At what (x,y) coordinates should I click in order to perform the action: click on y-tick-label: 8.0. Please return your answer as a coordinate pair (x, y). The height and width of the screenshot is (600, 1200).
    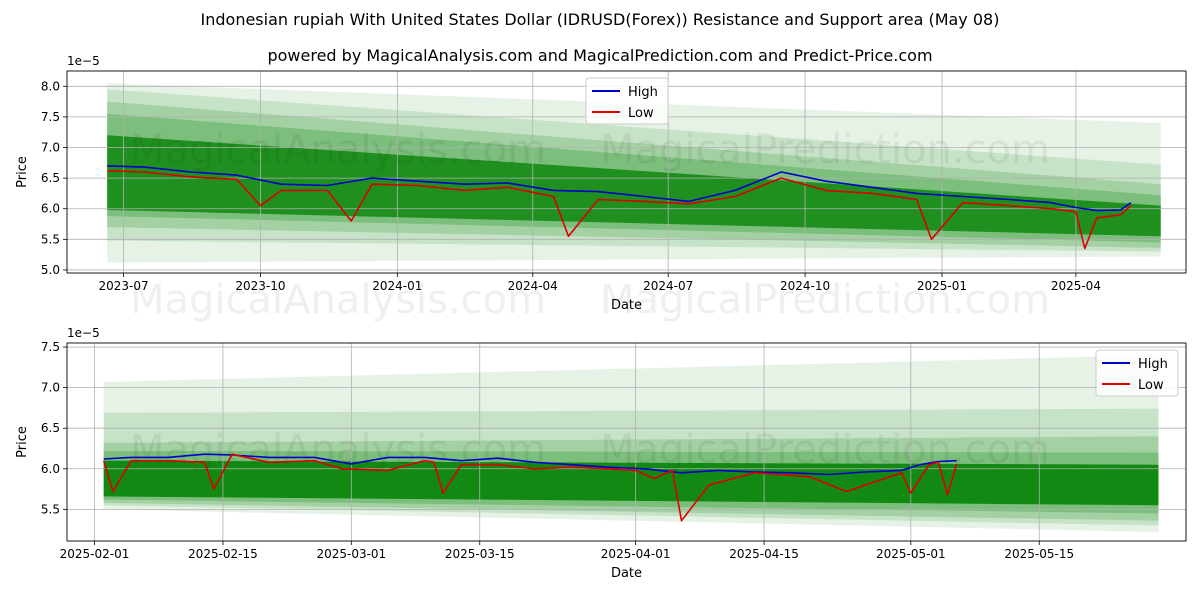
    Looking at the image, I should click on (50, 86).